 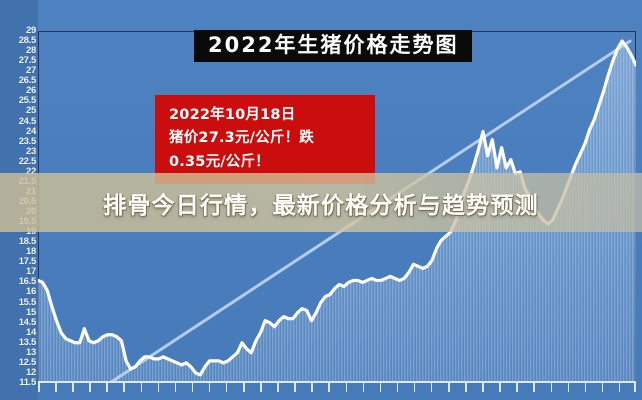 I want to click on y-axis-tick: 27, so click(x=31, y=71).